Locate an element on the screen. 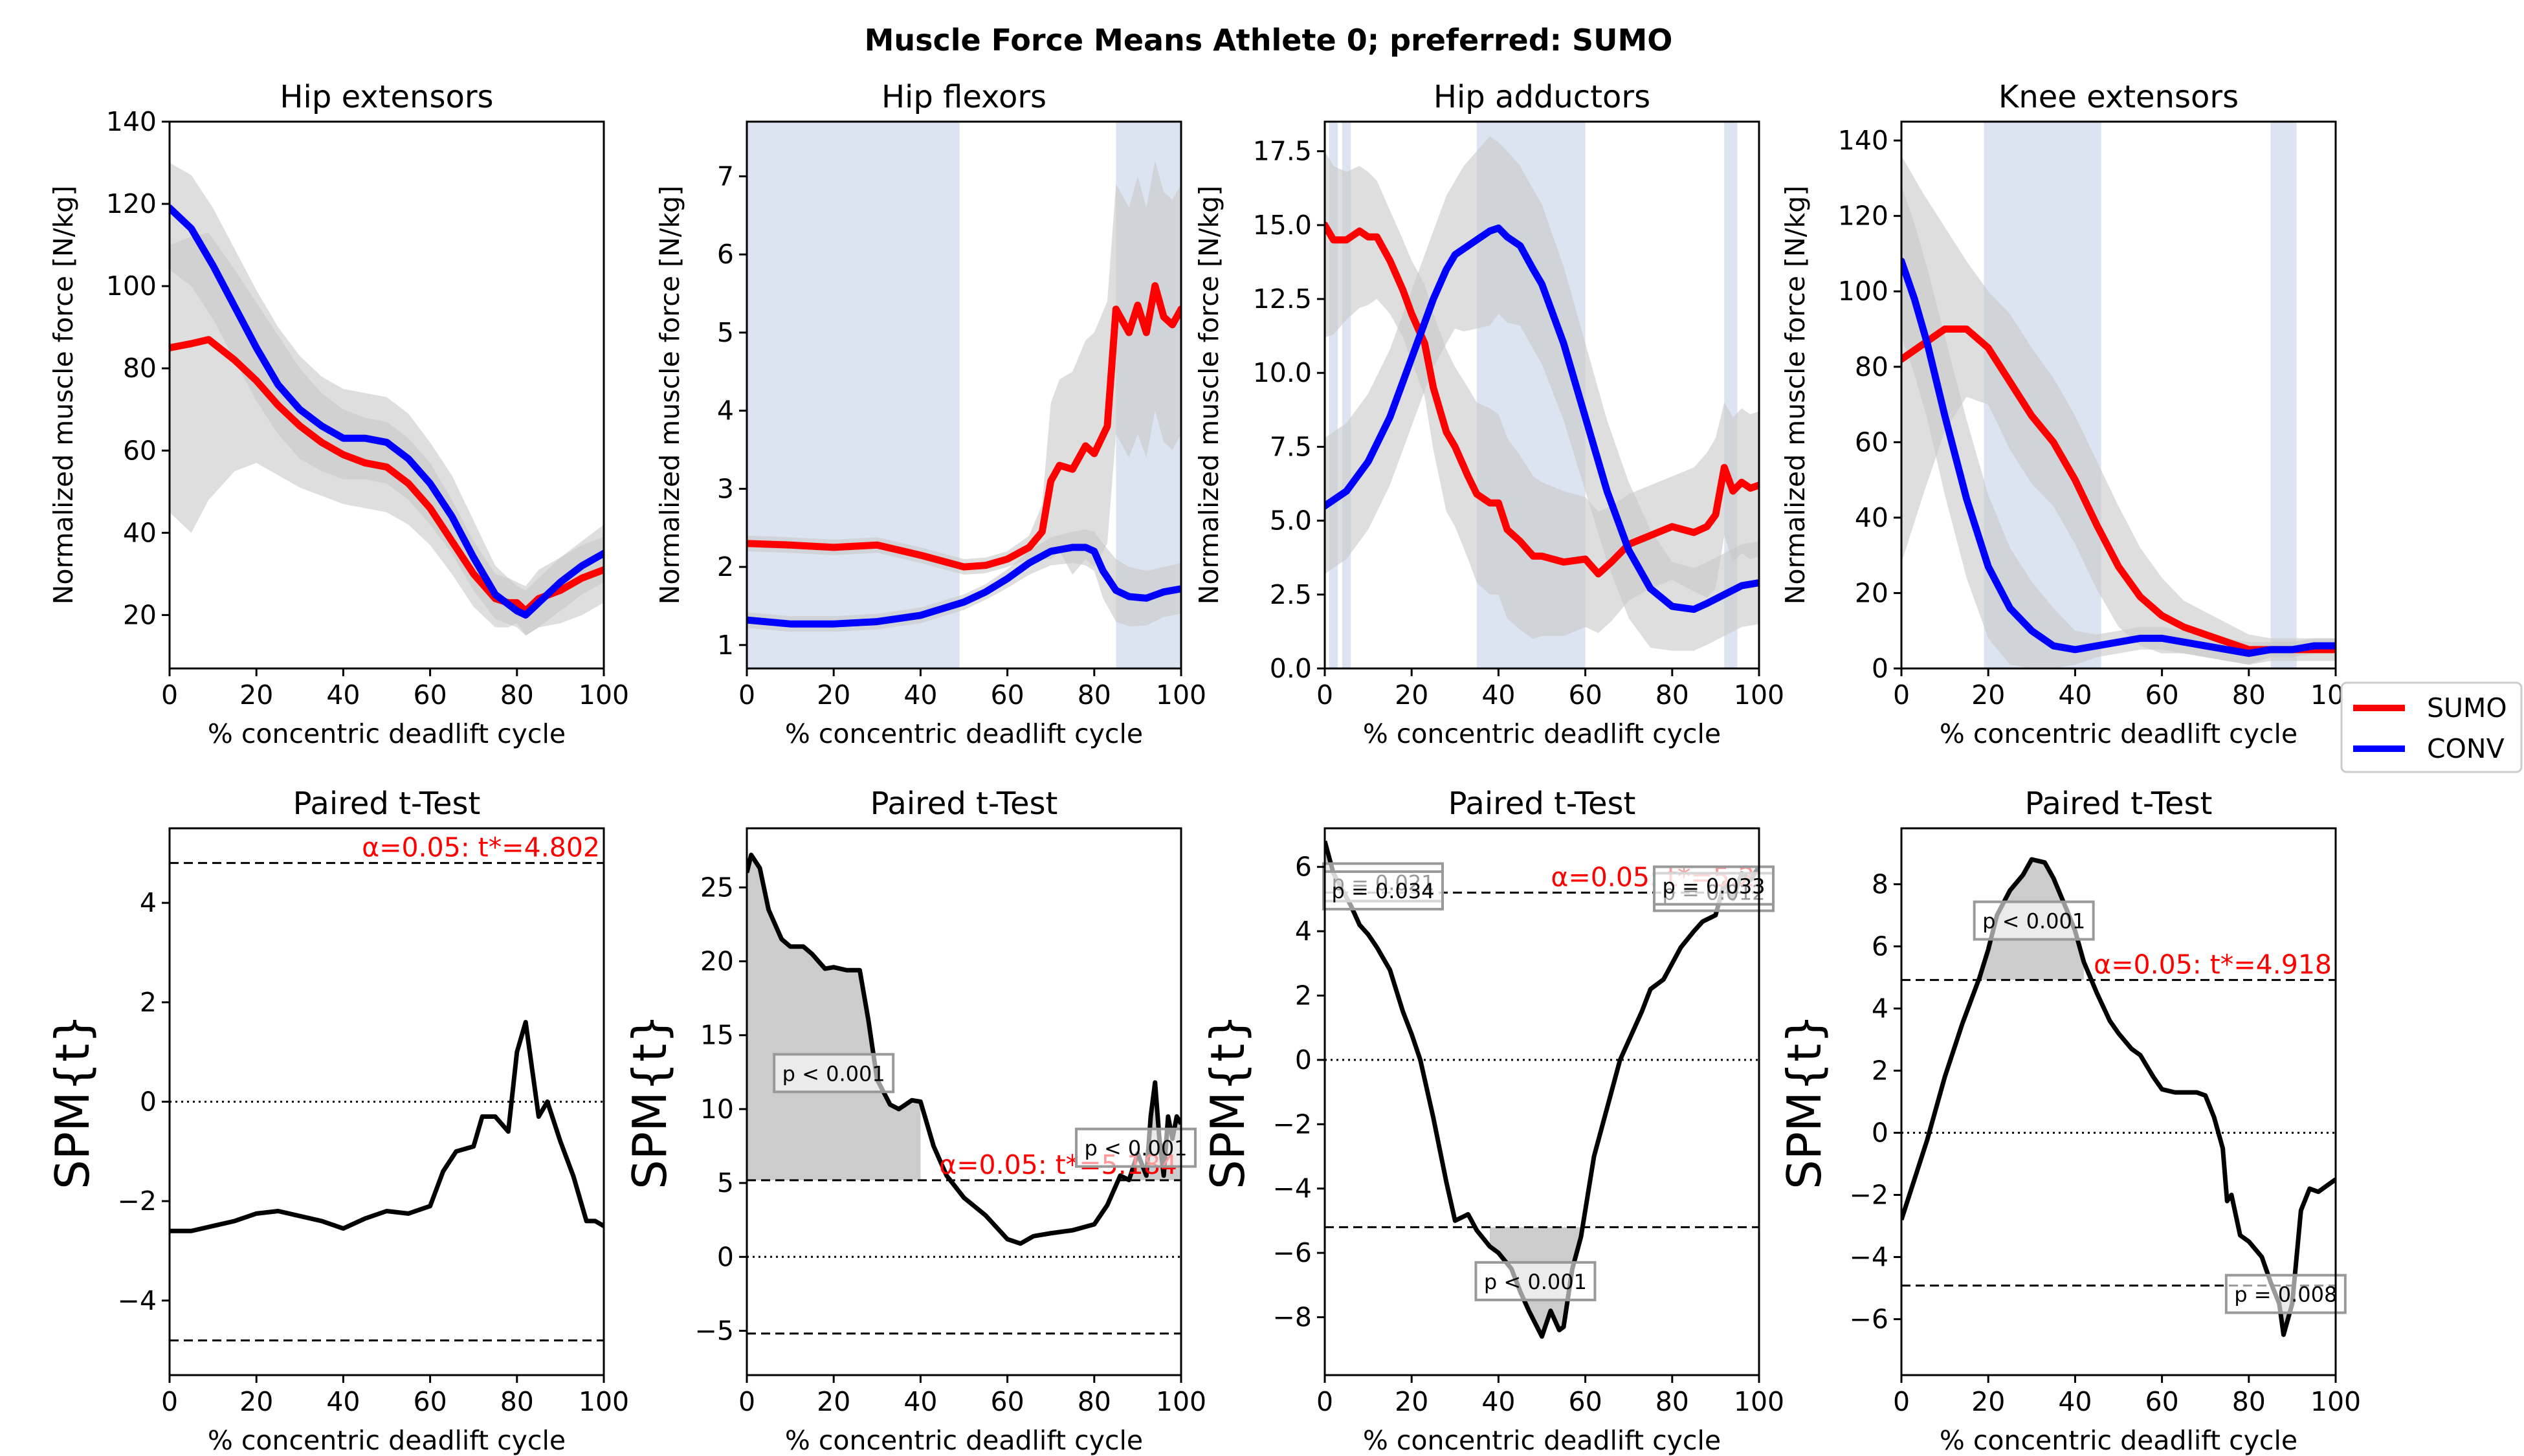 The height and width of the screenshot is (1456, 2524). x-tick-label: 0 is located at coordinates (746, 1401).